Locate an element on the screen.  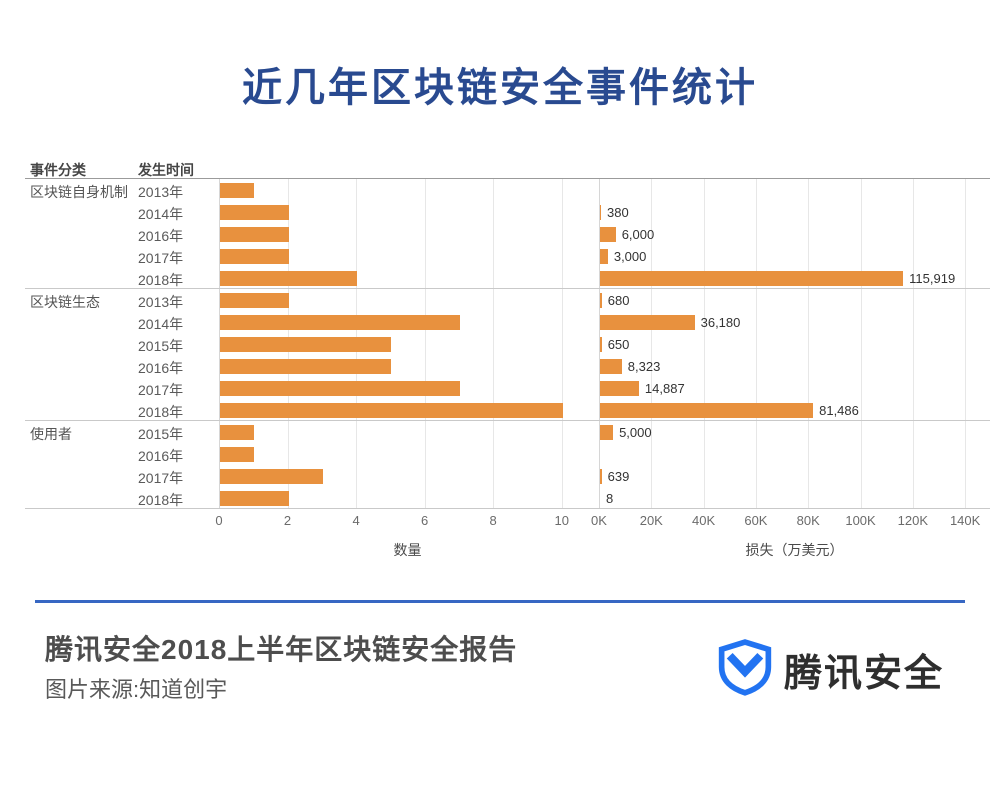
axis-tick-label: 0 is located at coordinates (219, 520).